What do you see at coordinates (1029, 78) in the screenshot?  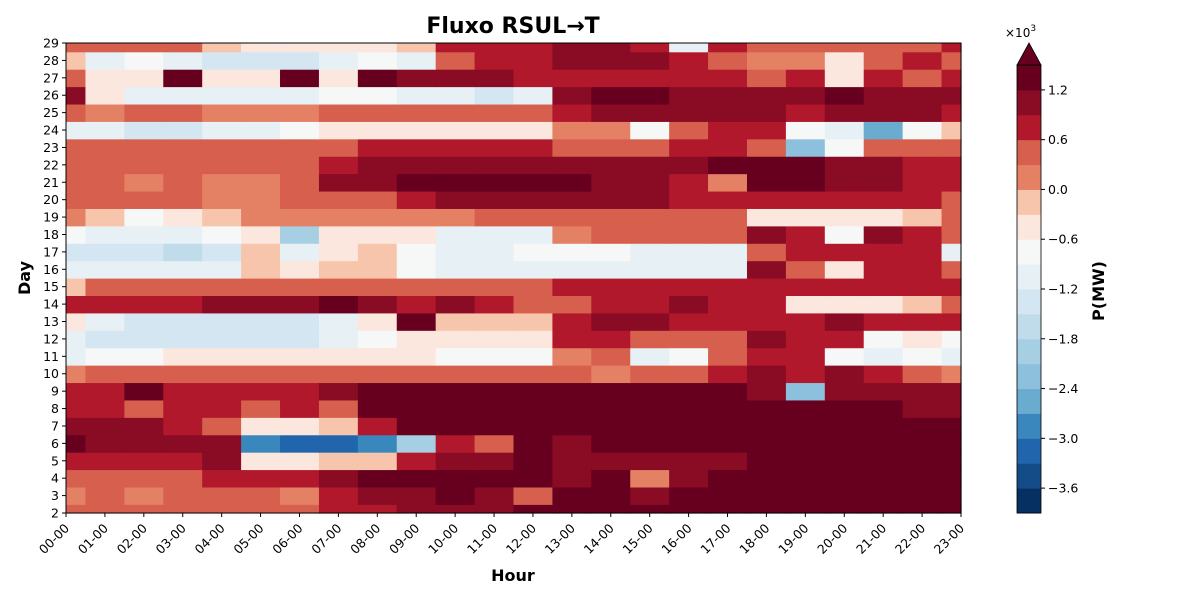 I see `colorbar-segment` at bounding box center [1029, 78].